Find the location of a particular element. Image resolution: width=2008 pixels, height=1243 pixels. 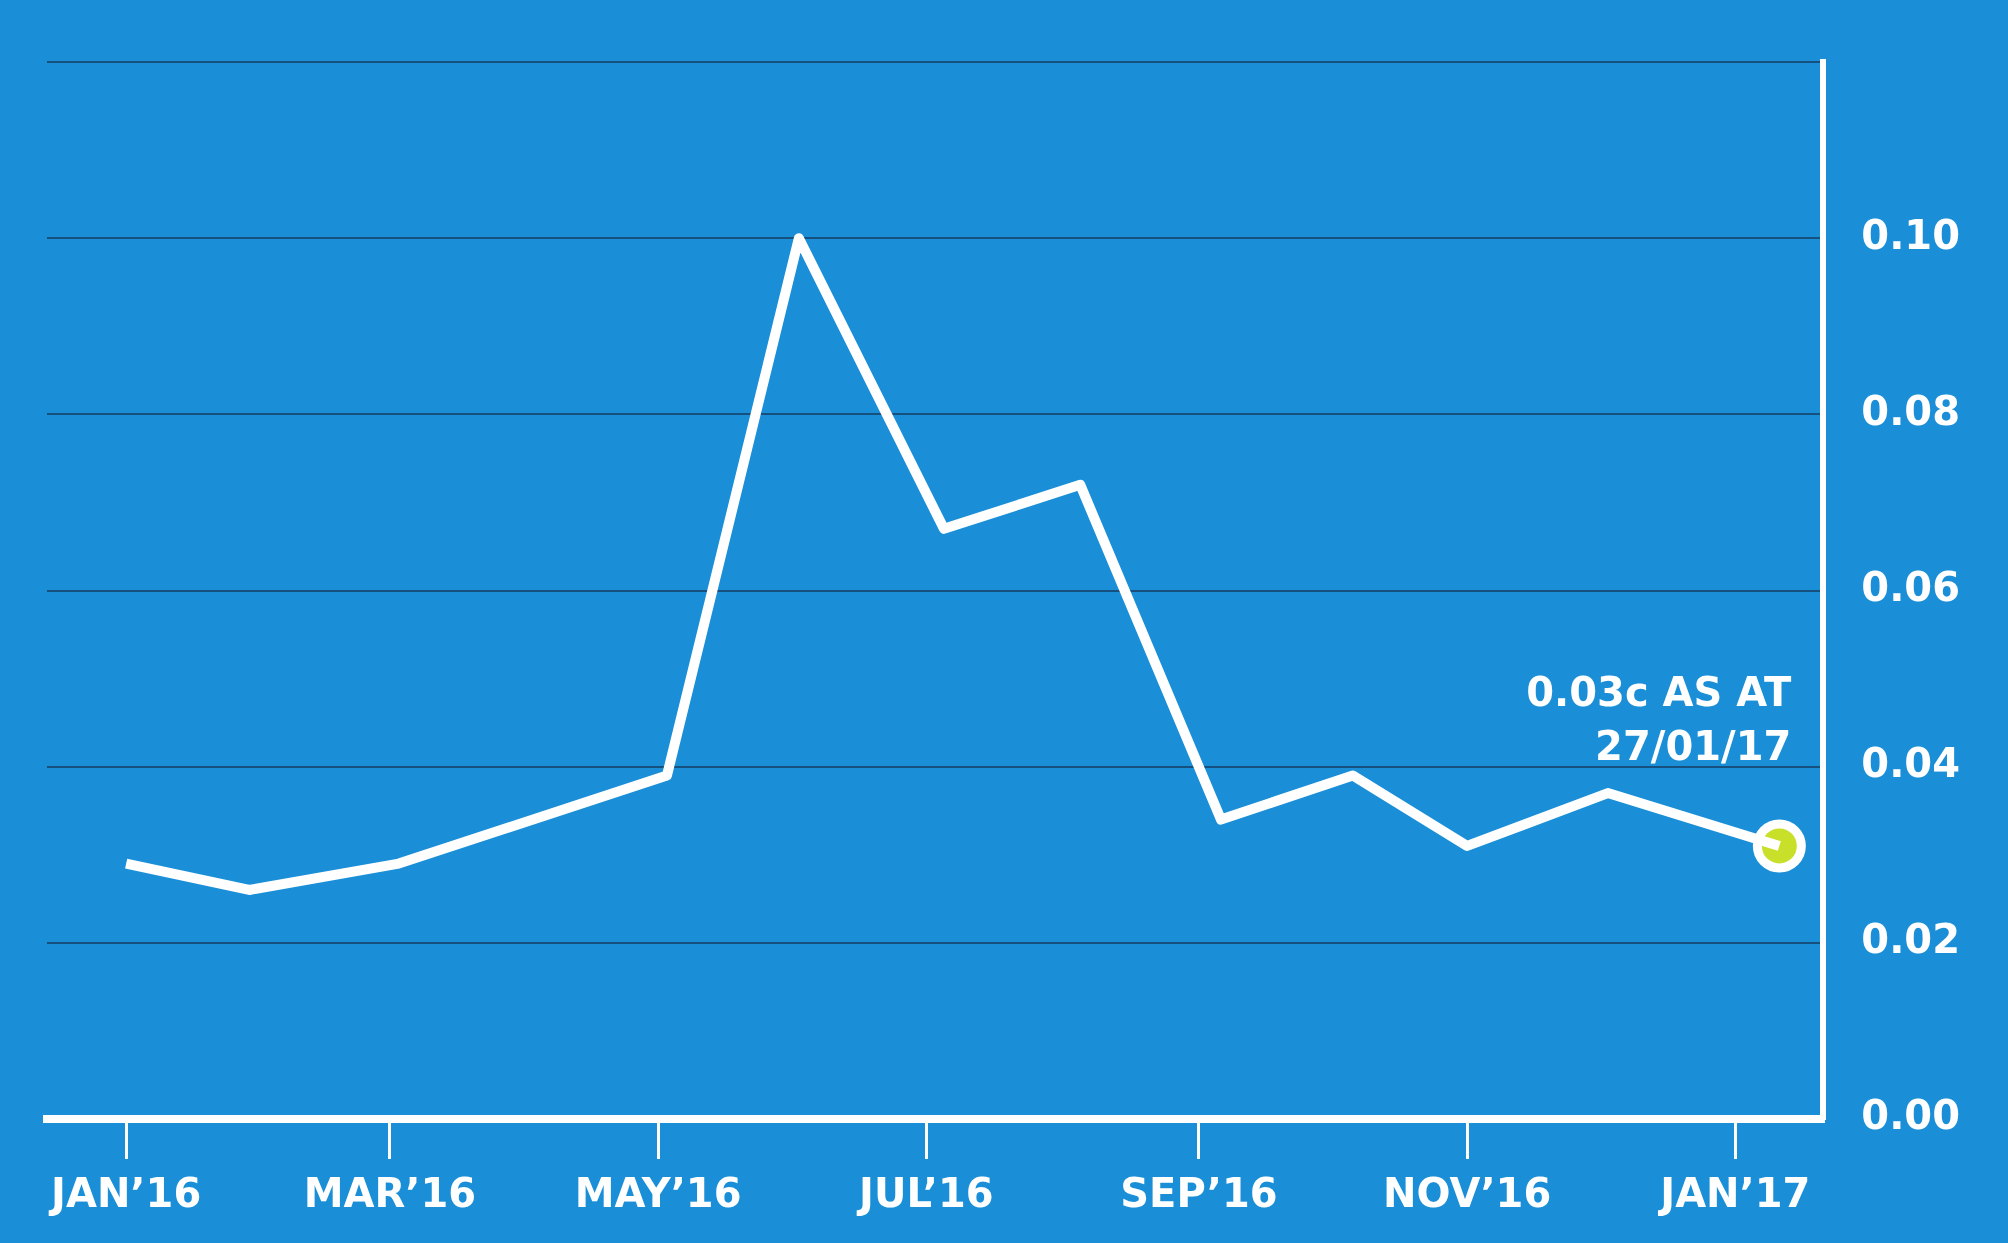

x-tick-label: JUL’16 is located at coordinates (925, 1193).